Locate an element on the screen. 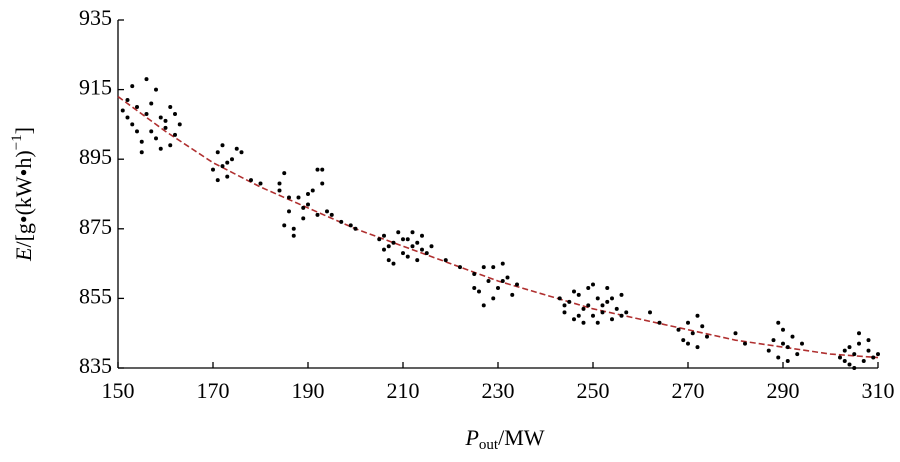  x-tick-label: 150 is located at coordinates (118, 390).